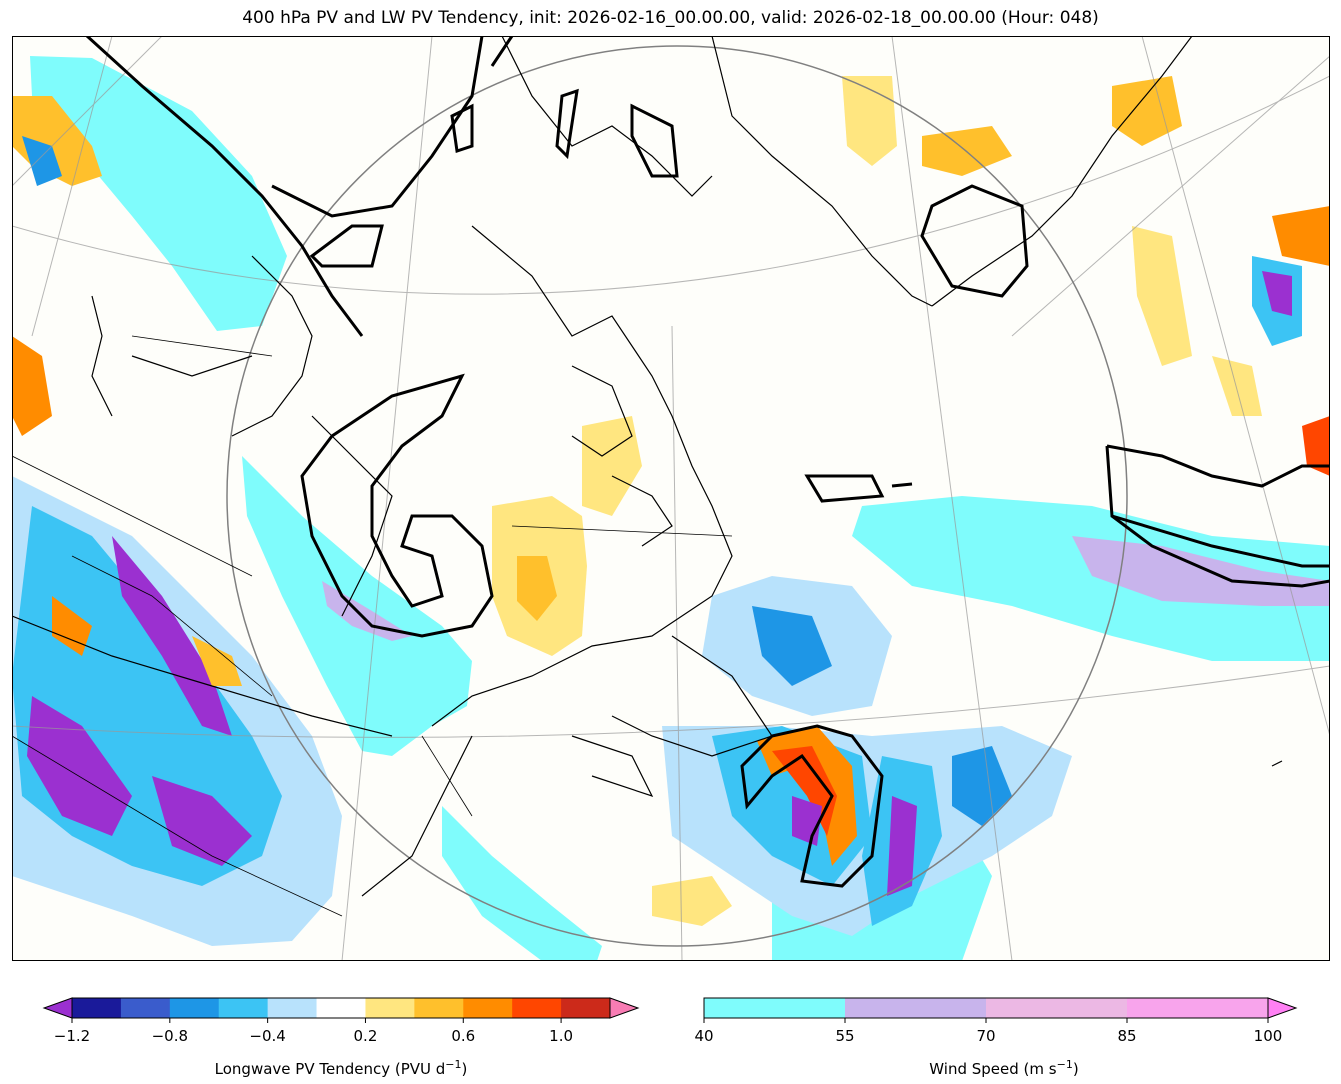 The height and width of the screenshot is (1084, 1341). Describe the element at coordinates (844, 1036) in the screenshot. I see `wind-colorbar-tick-label: 55` at that location.